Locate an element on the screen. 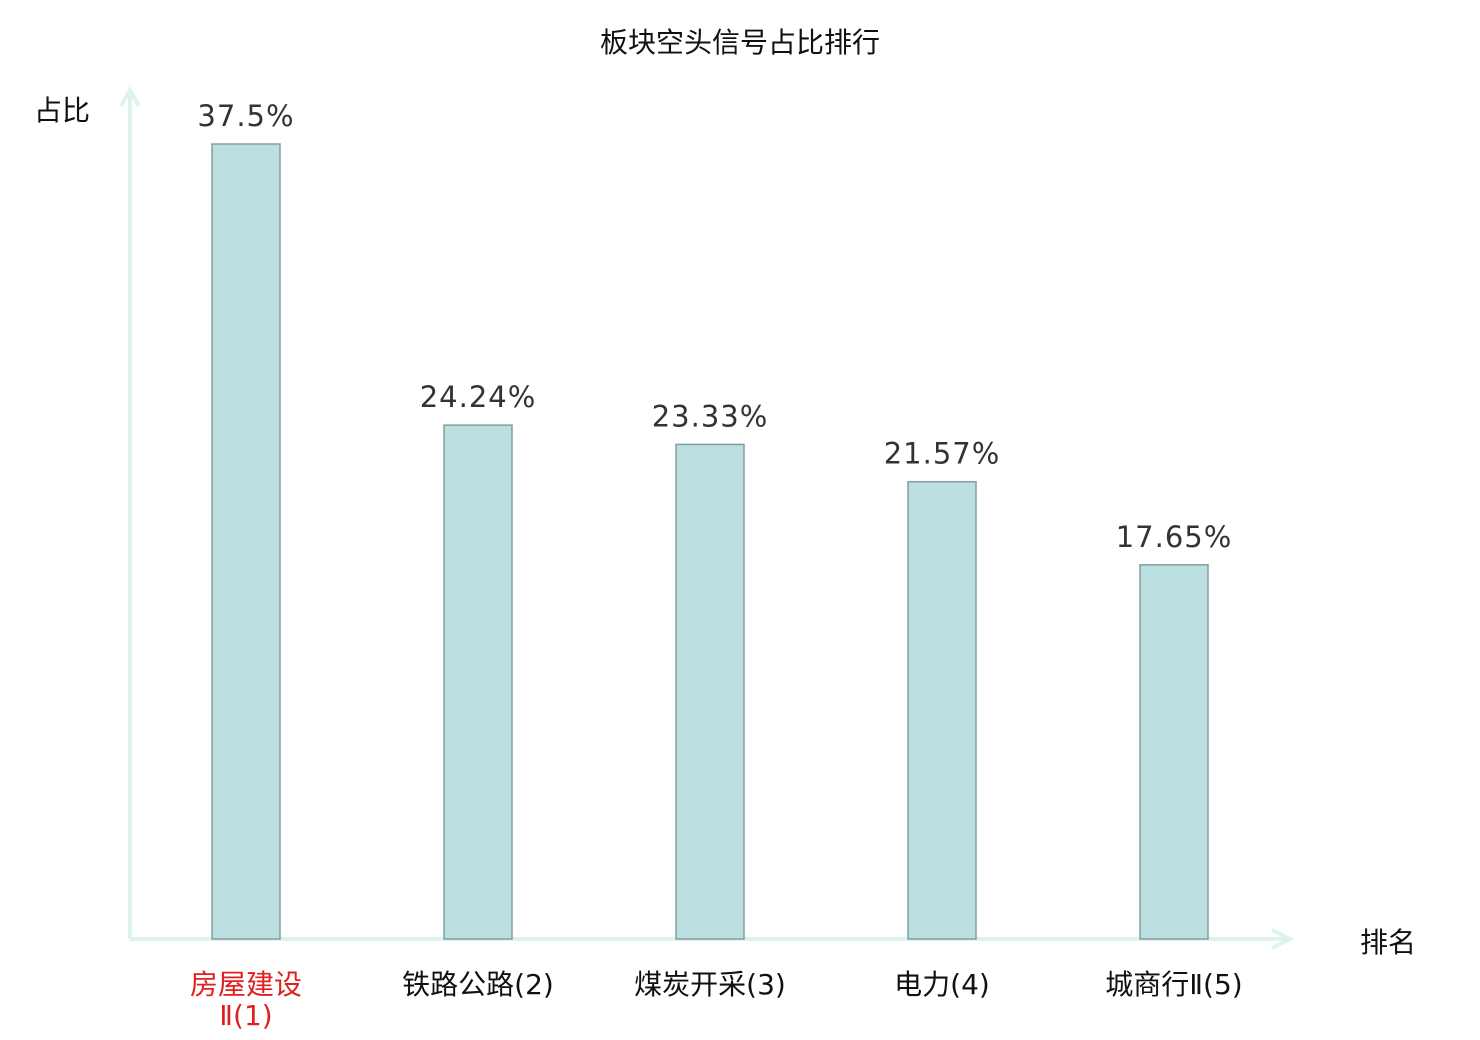  y-axis-arrow is located at coordinates (130, 96).